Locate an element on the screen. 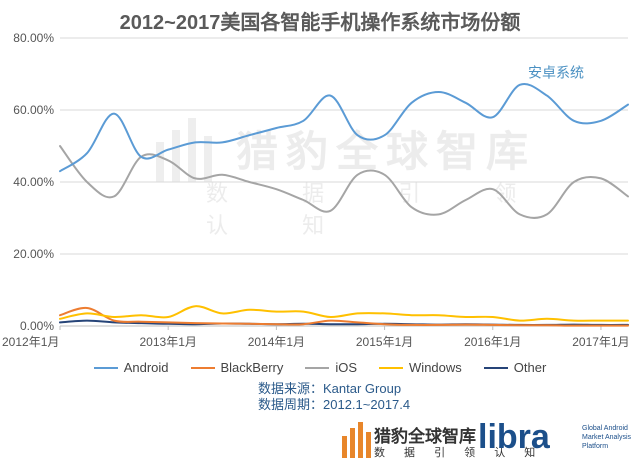 The width and height of the screenshot is (640, 466). legend-label: Android is located at coordinates (146, 367).